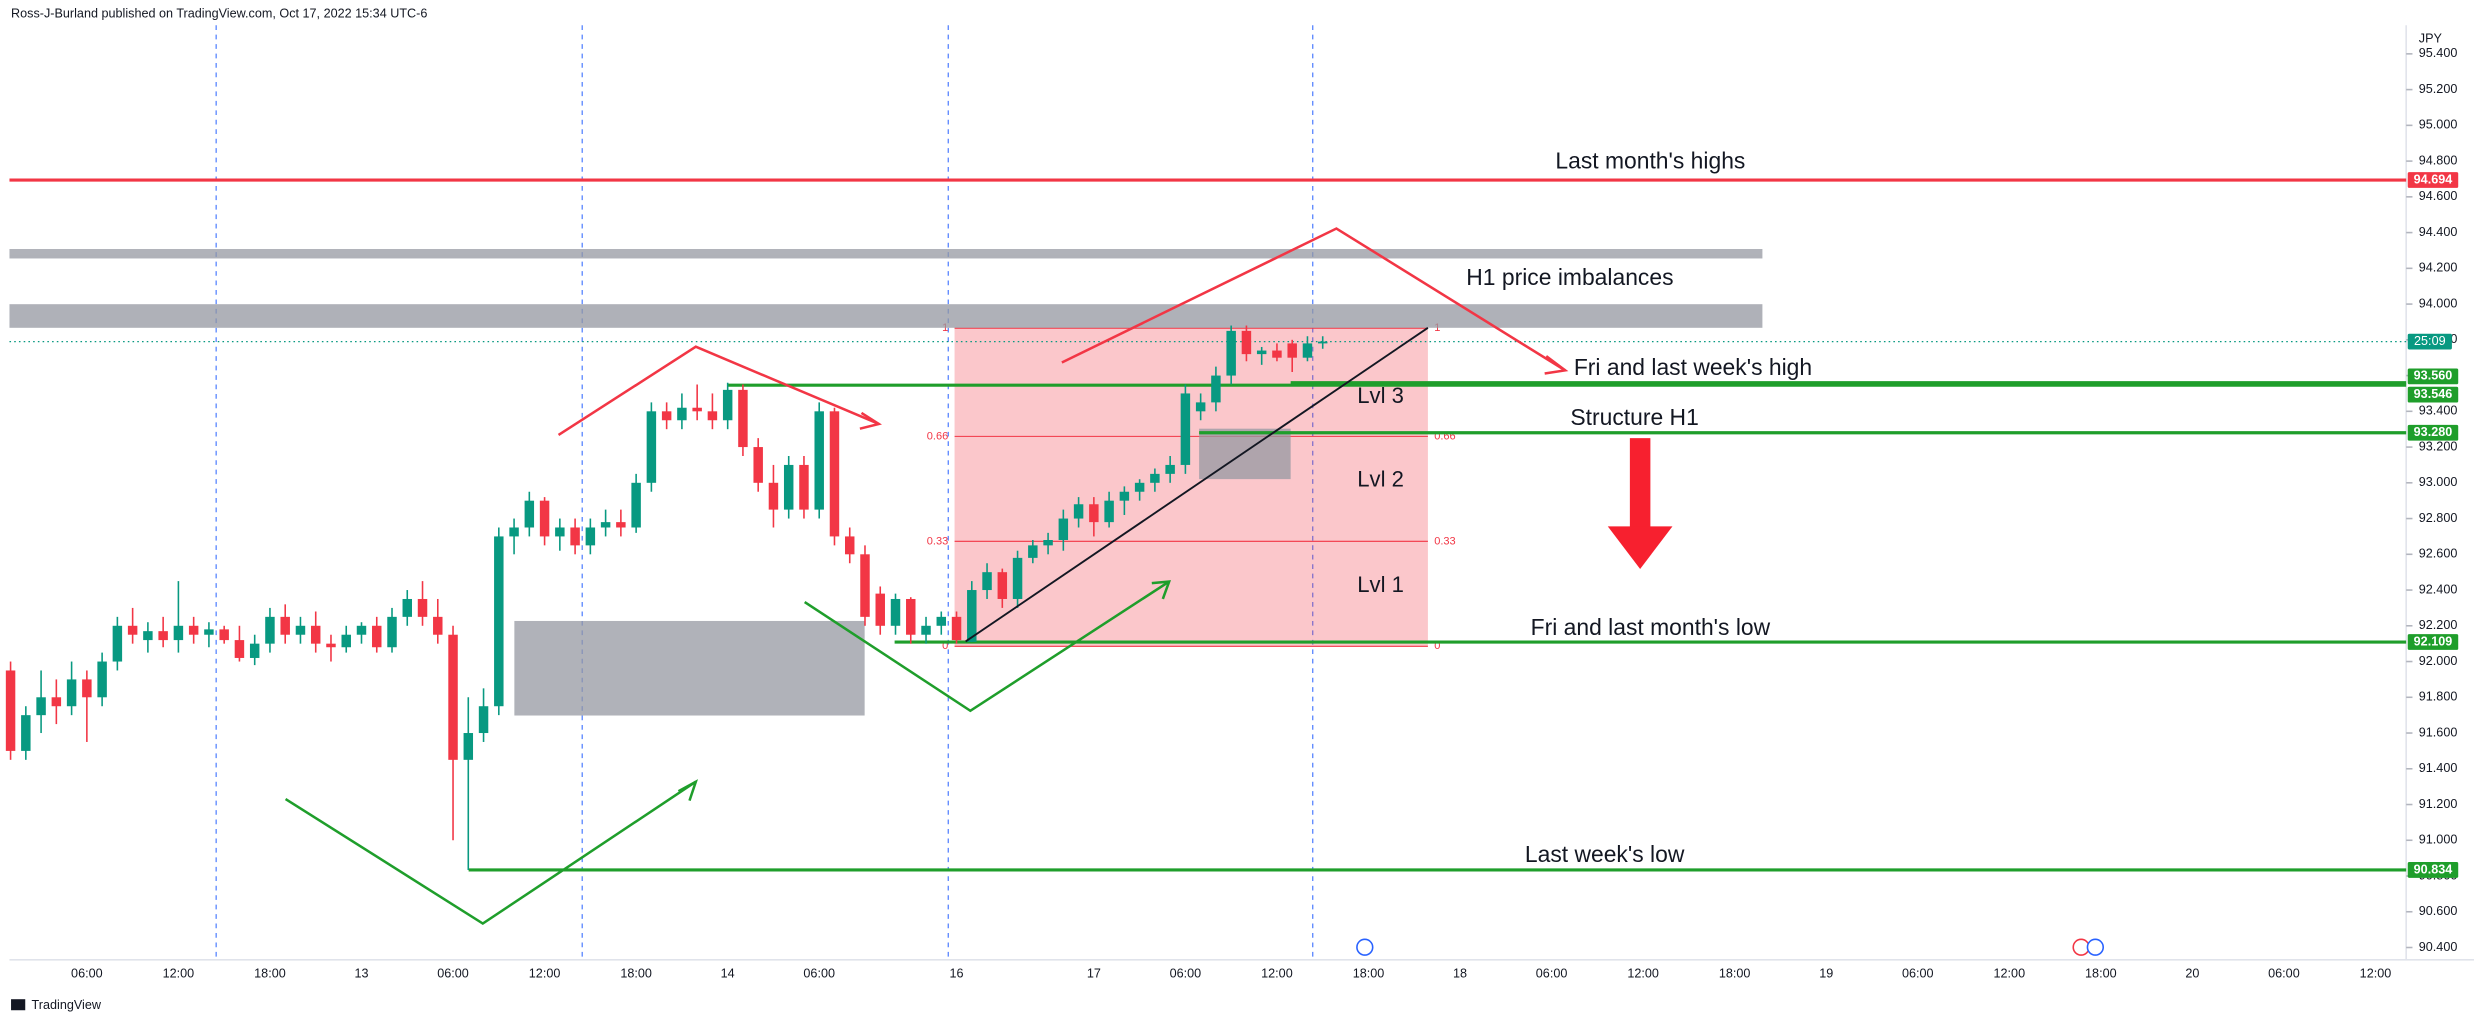 The image size is (2474, 1026). I want to click on y-tick-label: 95.200, so click(2438, 89).